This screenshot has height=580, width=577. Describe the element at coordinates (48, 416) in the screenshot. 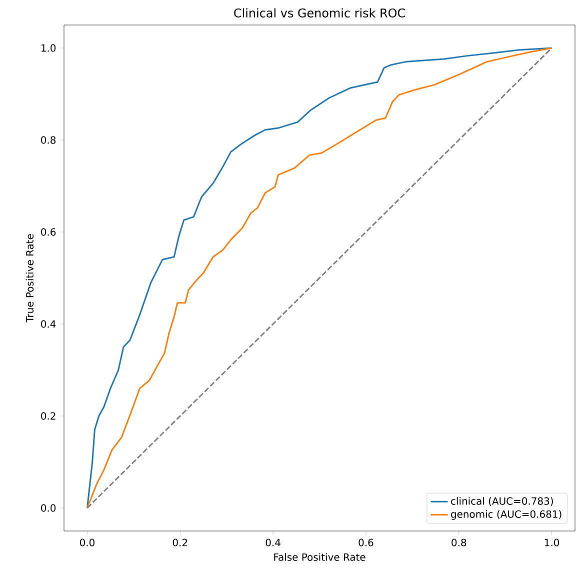

I see `y-tick-label: 0.2` at that location.